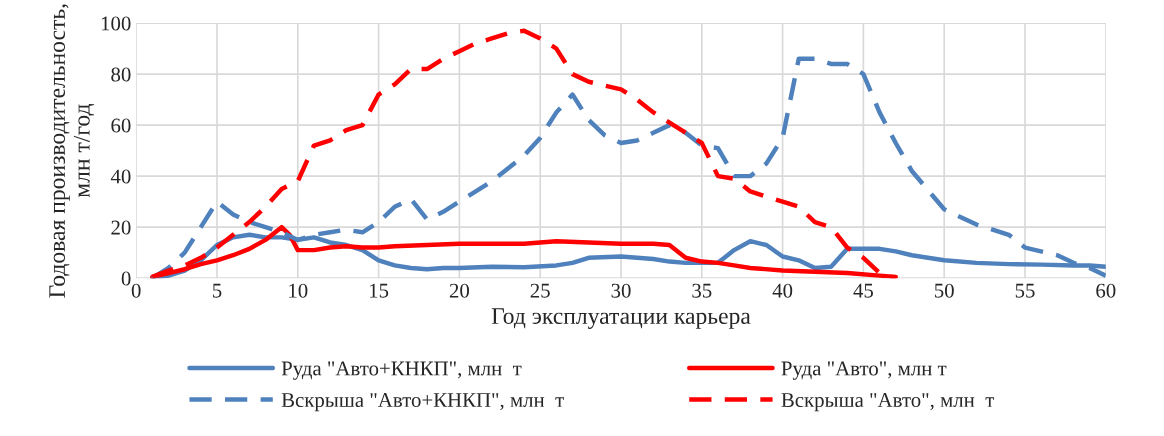  Describe the element at coordinates (126, 278) in the screenshot. I see `y-tick-label: 0` at that location.